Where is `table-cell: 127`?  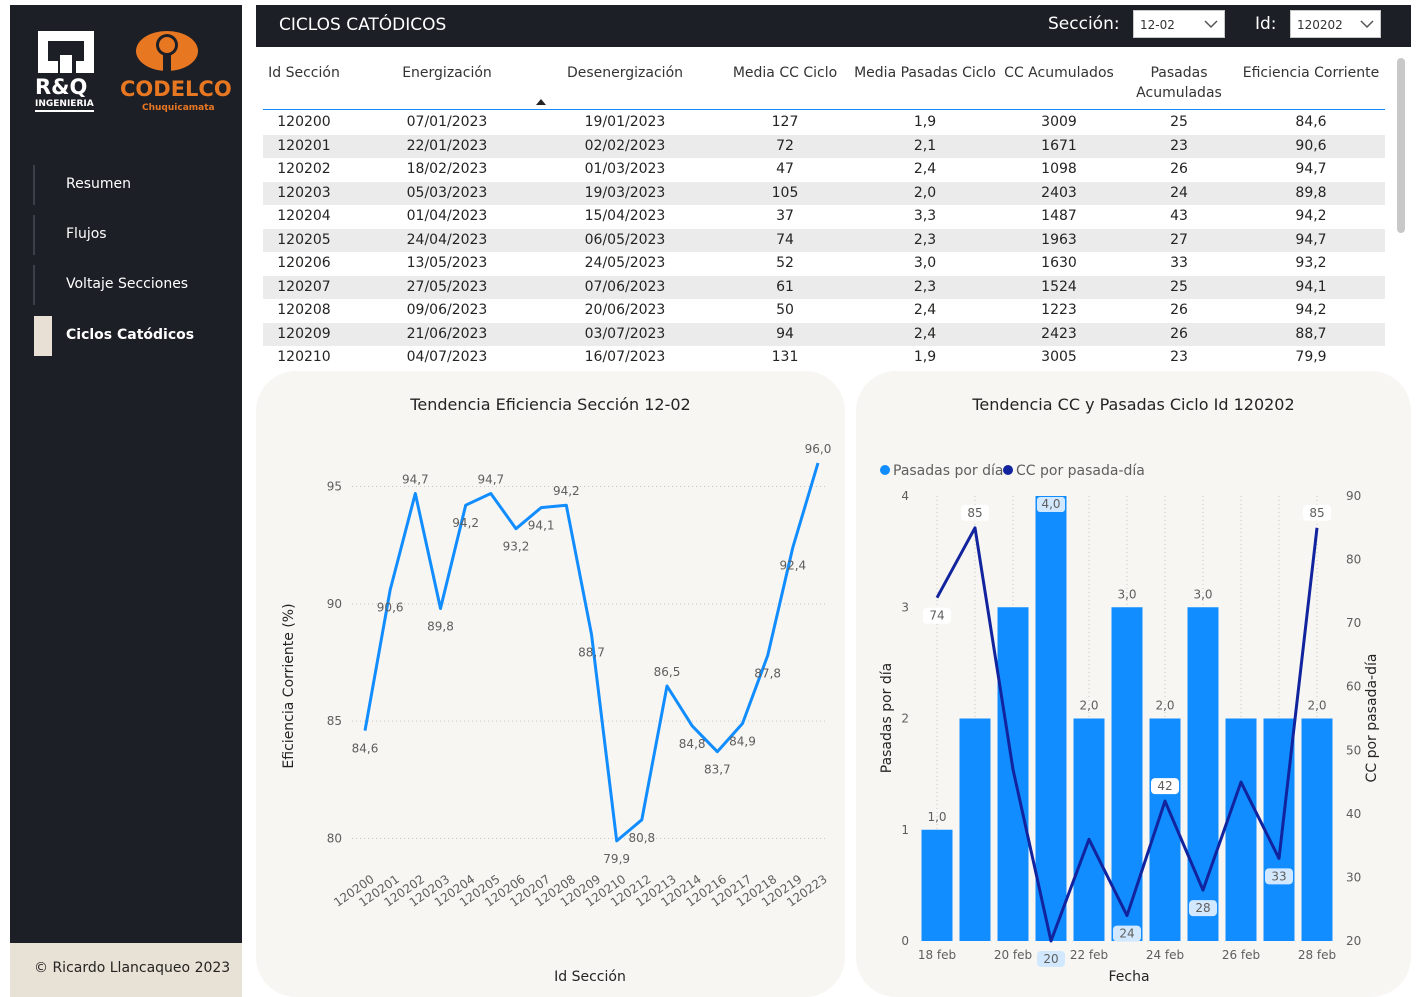
table-cell: 127 is located at coordinates (785, 122).